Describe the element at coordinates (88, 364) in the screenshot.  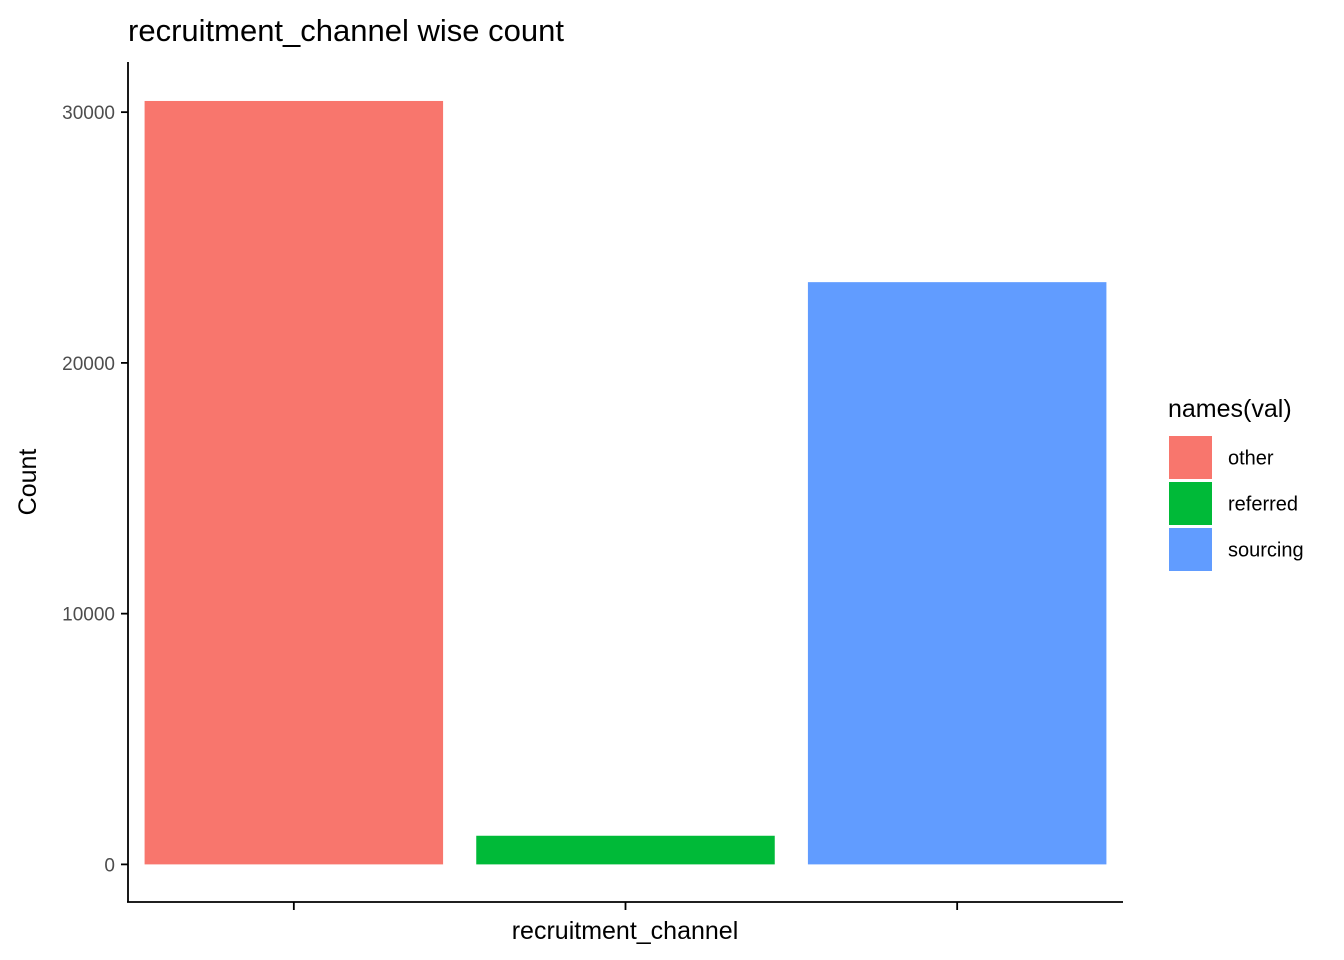
I see `y-tick-label: 20000` at that location.